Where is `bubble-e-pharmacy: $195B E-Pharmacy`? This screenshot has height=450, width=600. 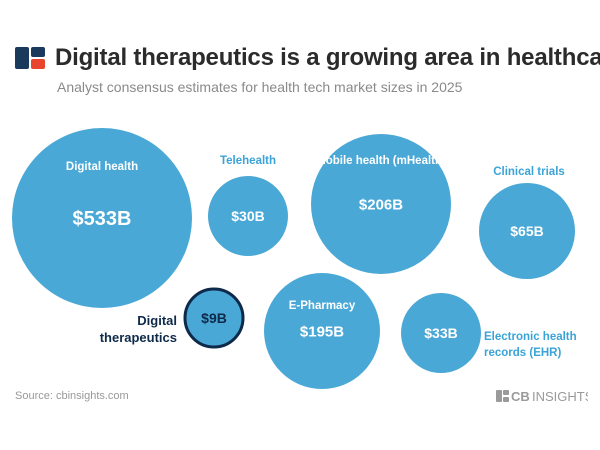
bubble-e-pharmacy: $195B E-Pharmacy is located at coordinates (322, 331).